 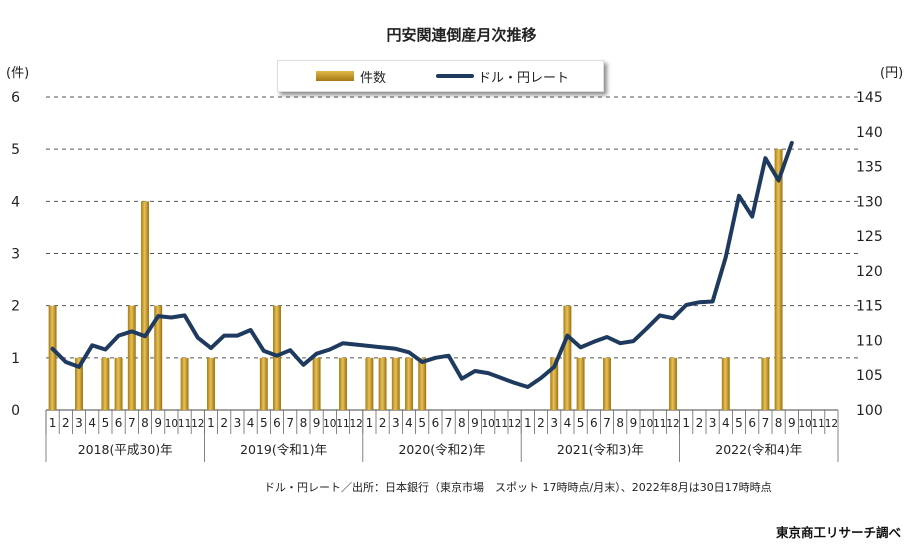 I want to click on y-right-tick-label: 135, so click(x=869, y=168).